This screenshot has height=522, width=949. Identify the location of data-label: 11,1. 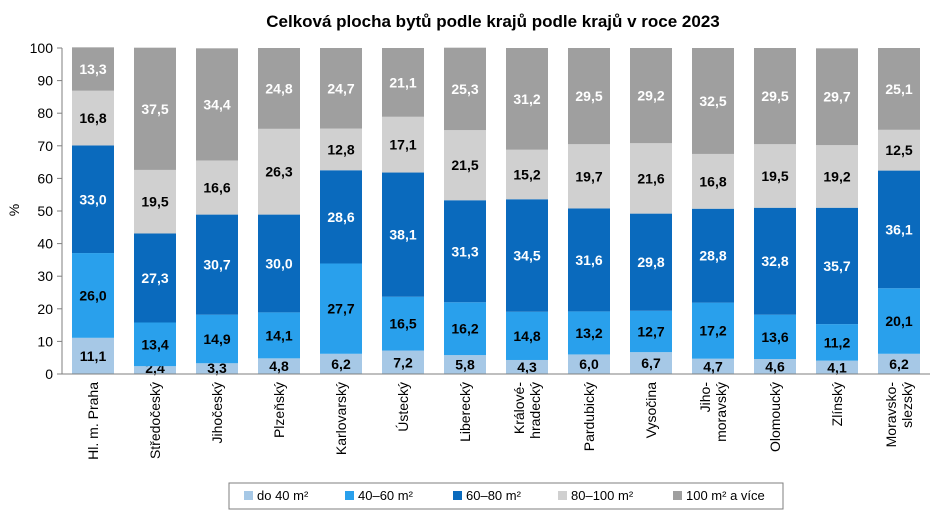
(93, 356).